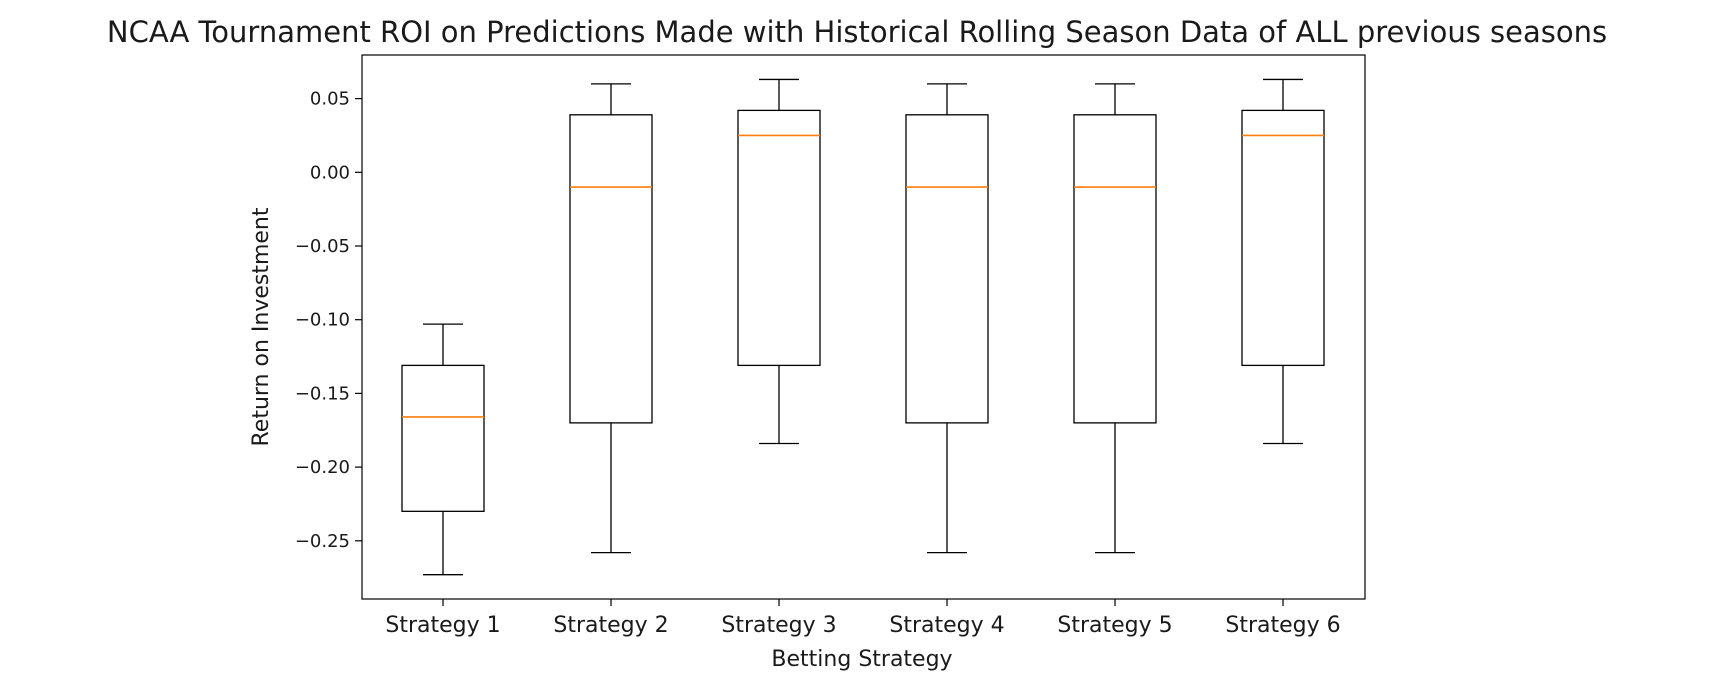  I want to click on y-tick-label: −0.05, so click(322, 246).